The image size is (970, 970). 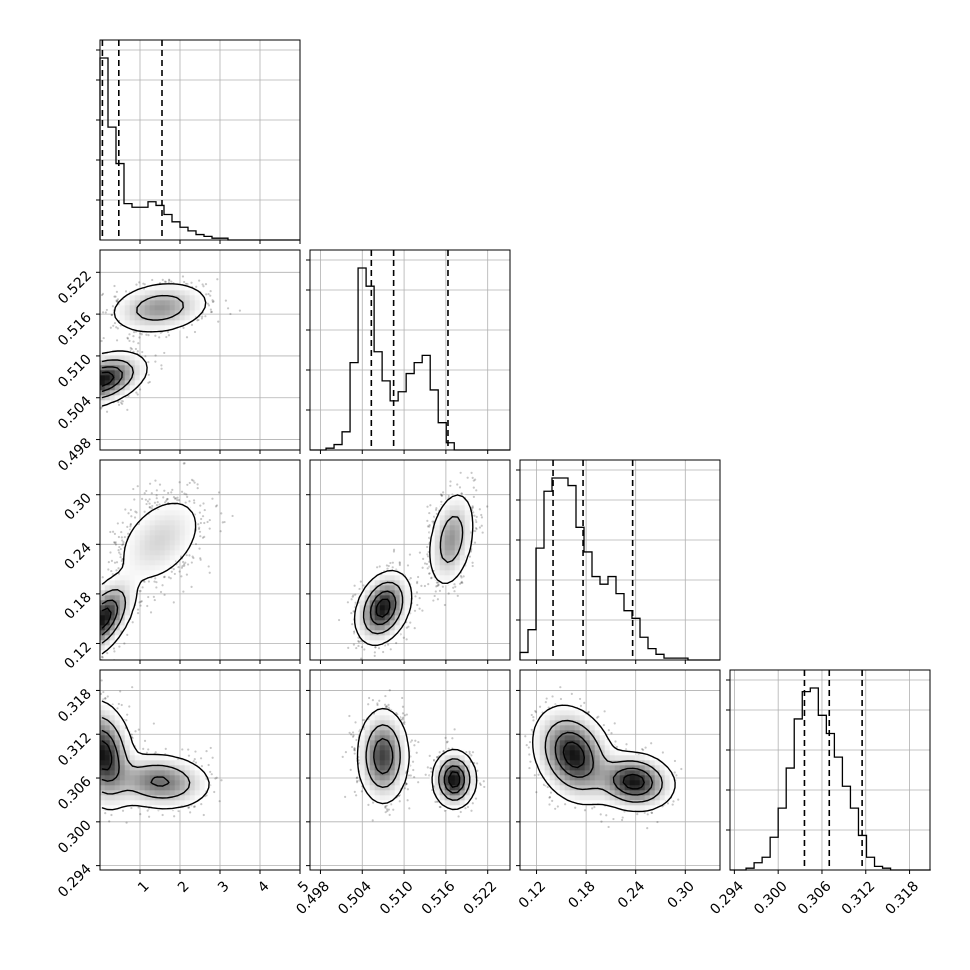 What do you see at coordinates (184, 887) in the screenshot?
I see `x-tick-label: 2` at bounding box center [184, 887].